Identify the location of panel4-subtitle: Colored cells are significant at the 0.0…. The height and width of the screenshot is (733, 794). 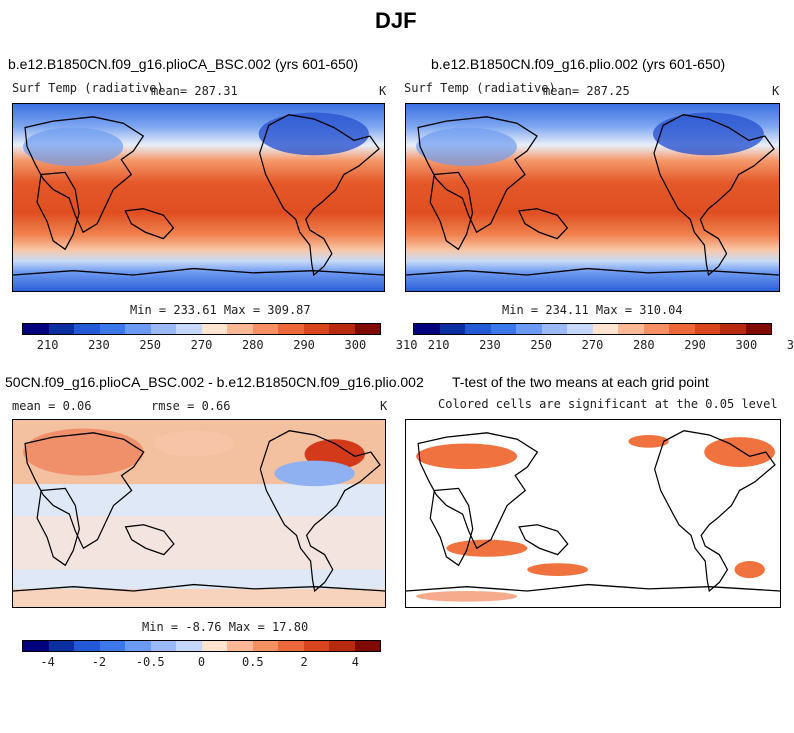
(608, 404).